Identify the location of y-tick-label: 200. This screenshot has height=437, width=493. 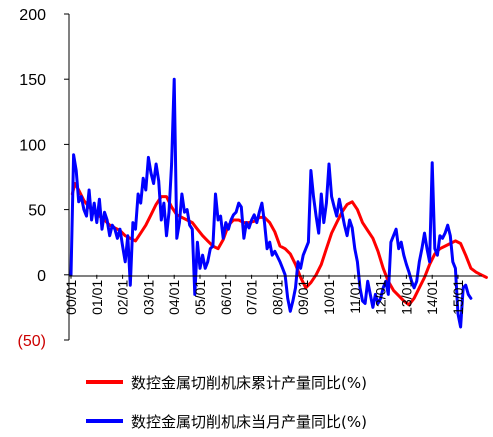
(32, 15).